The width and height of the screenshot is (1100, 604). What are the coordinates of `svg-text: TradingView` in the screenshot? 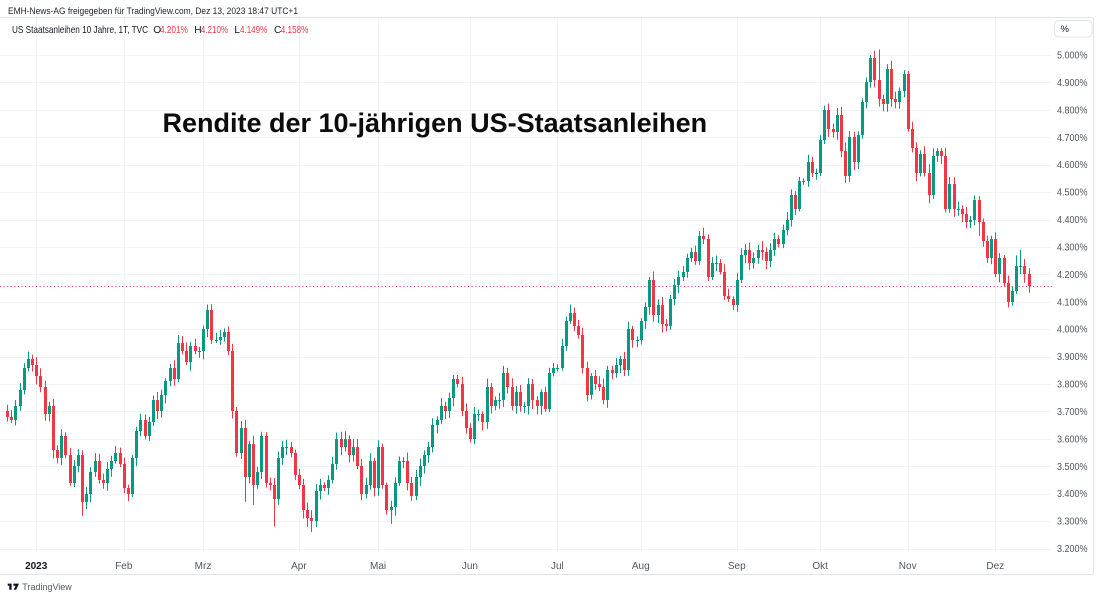 It's located at (47, 587).